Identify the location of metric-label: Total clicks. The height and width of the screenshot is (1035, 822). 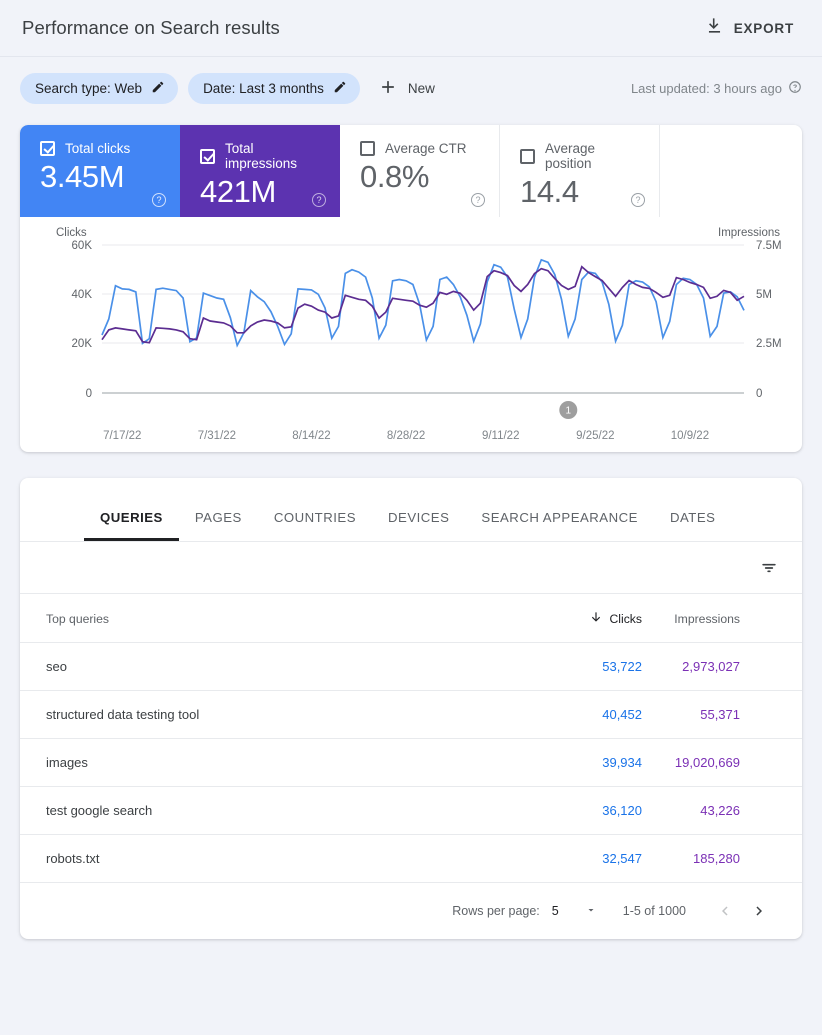
(98, 148).